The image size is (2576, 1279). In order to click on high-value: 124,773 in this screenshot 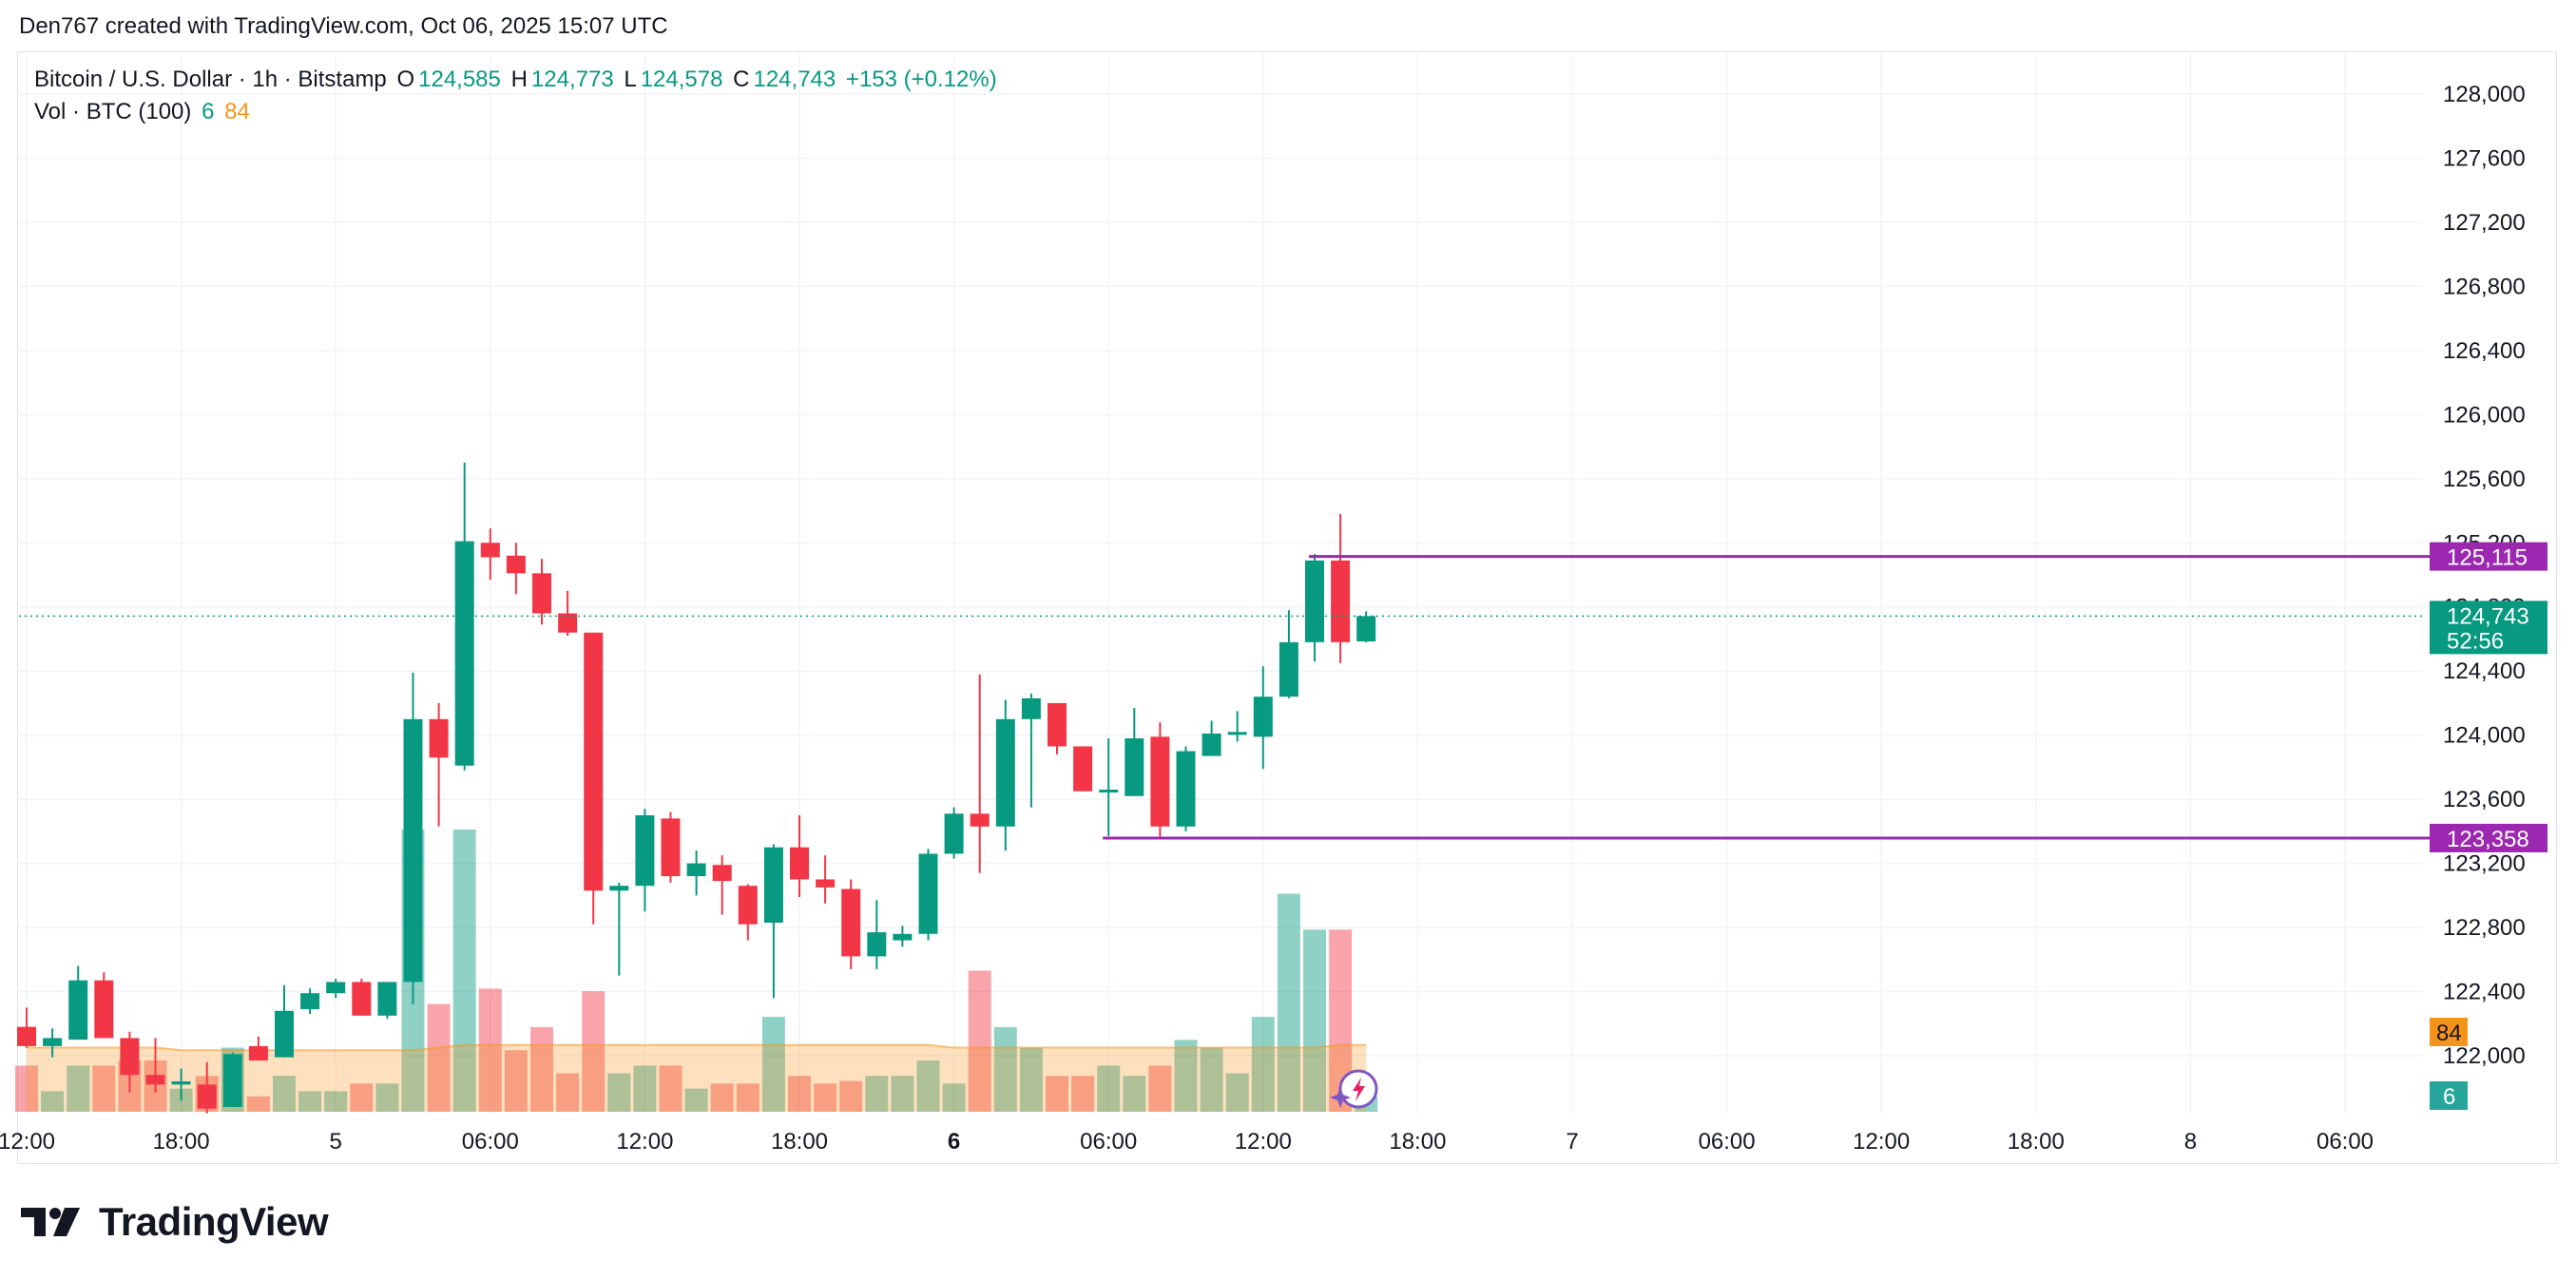, I will do `click(572, 79)`.